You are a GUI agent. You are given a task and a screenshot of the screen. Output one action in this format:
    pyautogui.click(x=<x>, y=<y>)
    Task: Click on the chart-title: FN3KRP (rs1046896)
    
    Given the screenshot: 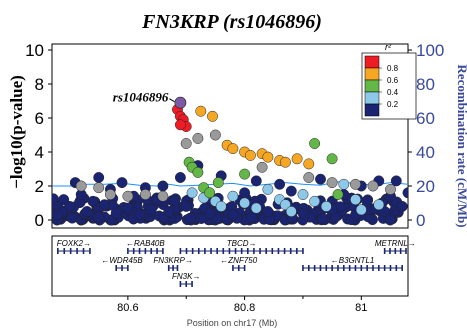 What is the action you would take?
    pyautogui.click(x=231, y=22)
    